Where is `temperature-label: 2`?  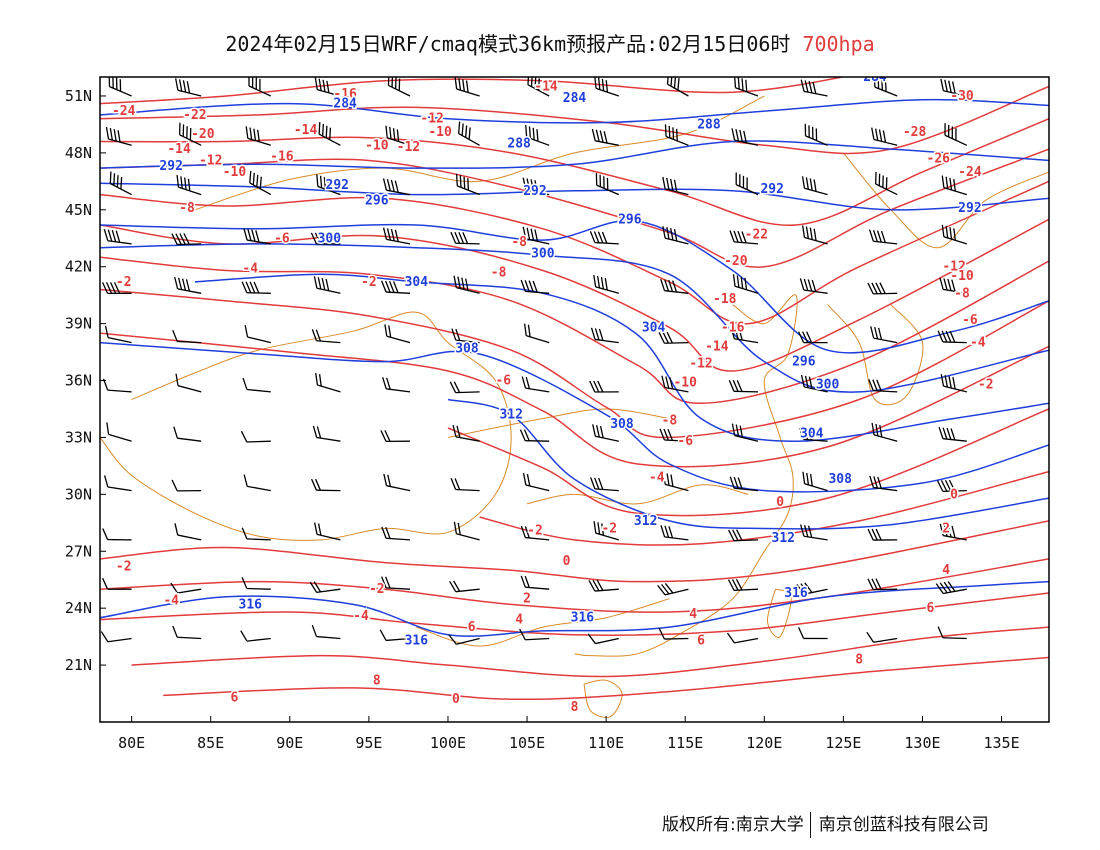 temperature-label: 2 is located at coordinates (527, 599).